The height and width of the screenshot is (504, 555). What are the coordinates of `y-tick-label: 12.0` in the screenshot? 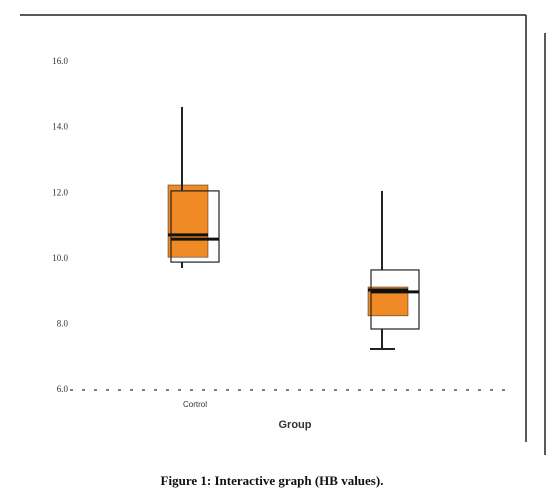 It's located at (60, 192).